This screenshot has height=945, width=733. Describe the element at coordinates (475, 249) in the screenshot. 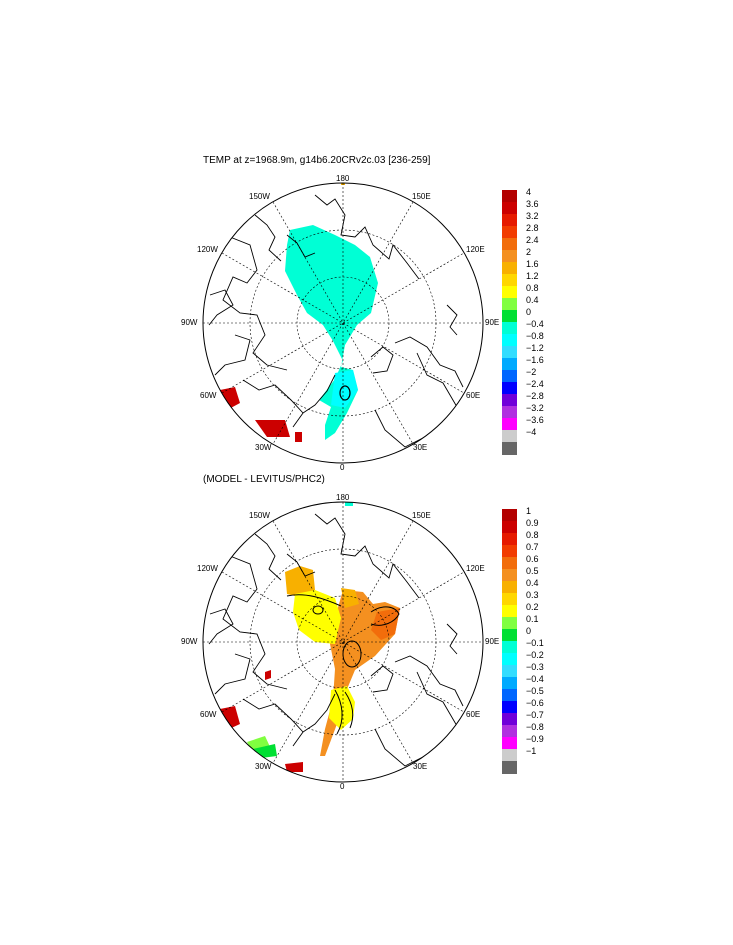

I see `lon-label-120e: 120E` at that location.